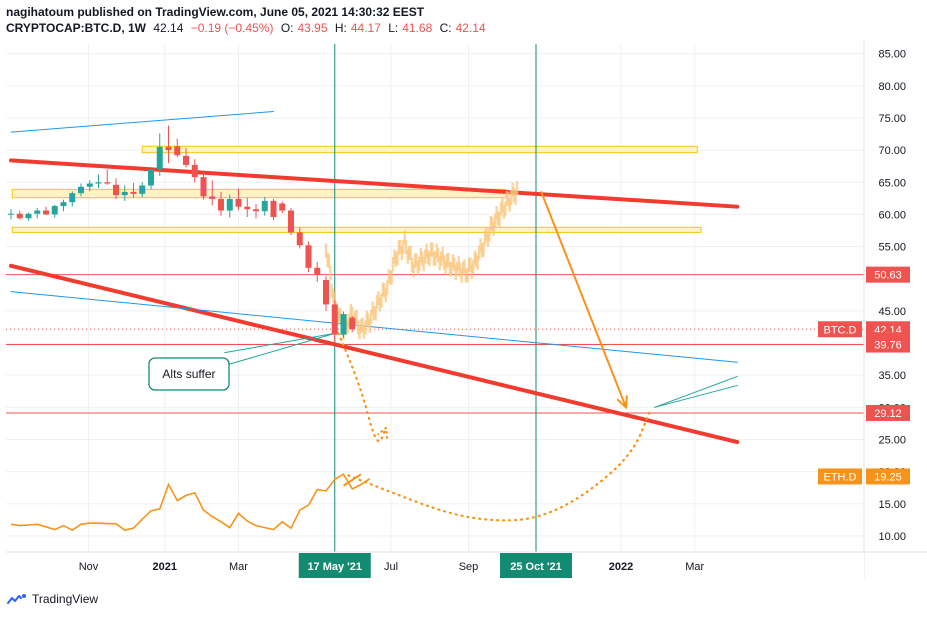 The width and height of the screenshot is (927, 617). I want to click on tradingview-logo-icon, so click(16, 599).